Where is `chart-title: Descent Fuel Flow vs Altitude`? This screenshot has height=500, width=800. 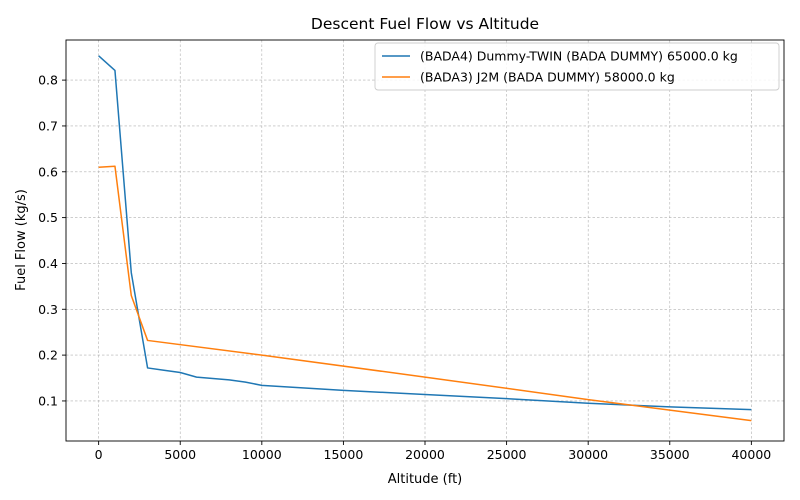
chart-title: Descent Fuel Flow vs Altitude is located at coordinates (425, 24).